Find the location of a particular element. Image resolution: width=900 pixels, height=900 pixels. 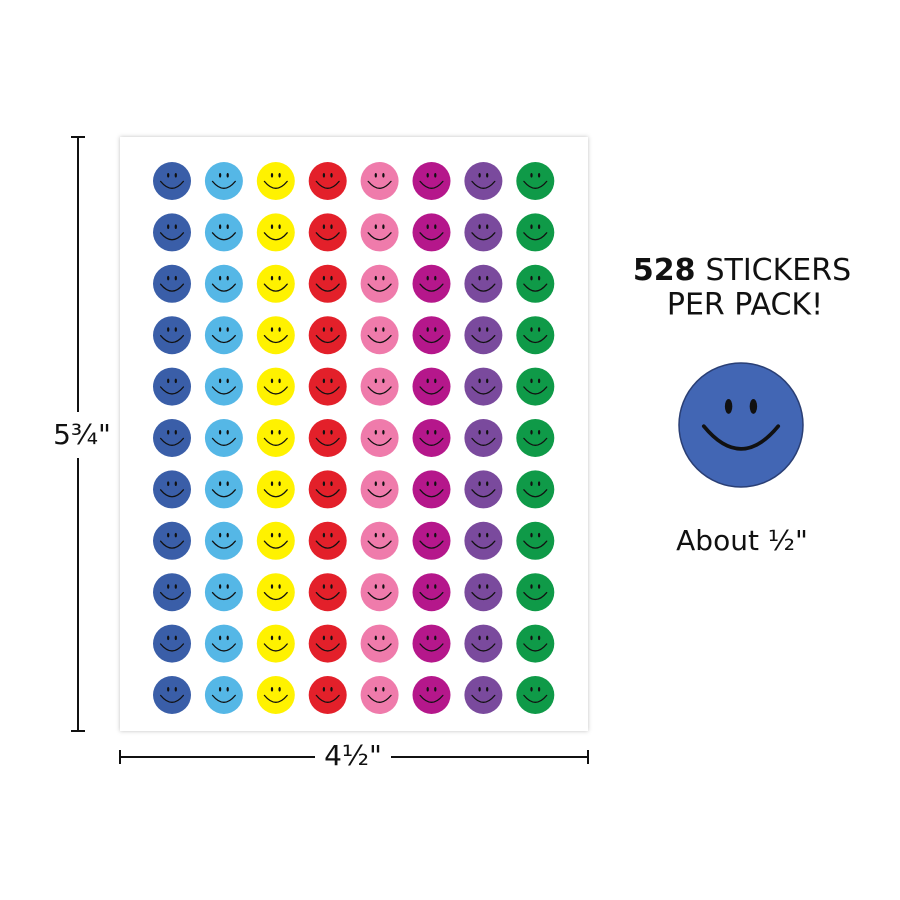

label-bg is located at coordinates (353, 757).